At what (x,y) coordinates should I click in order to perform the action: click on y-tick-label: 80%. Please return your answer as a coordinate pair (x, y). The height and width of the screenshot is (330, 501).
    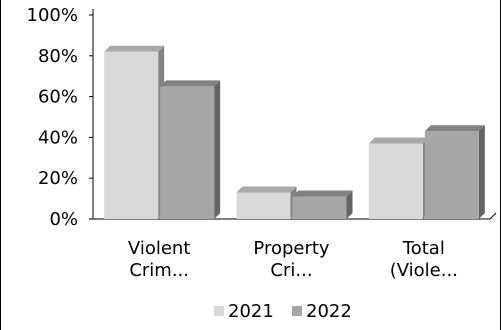
    Looking at the image, I should click on (58, 56).